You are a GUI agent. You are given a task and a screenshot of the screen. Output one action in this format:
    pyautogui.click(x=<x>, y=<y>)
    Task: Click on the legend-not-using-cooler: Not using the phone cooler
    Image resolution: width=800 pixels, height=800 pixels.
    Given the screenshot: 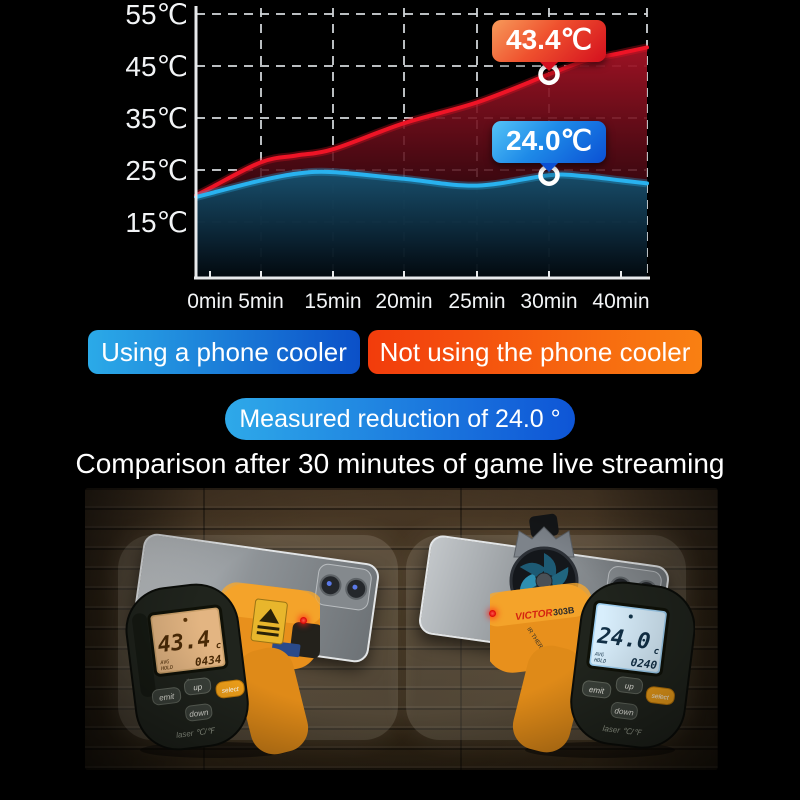 What is the action you would take?
    pyautogui.click(x=535, y=352)
    